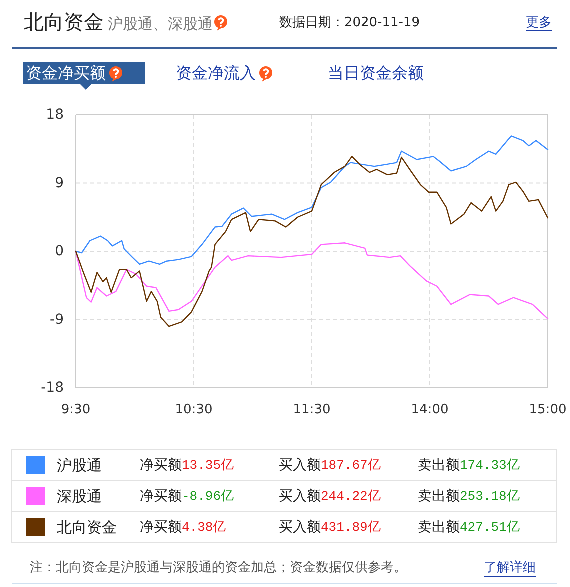 Image resolution: width=570 pixels, height=587 pixels. Describe the element at coordinates (79, 465) in the screenshot. I see `legend-label: 沪股通` at that location.